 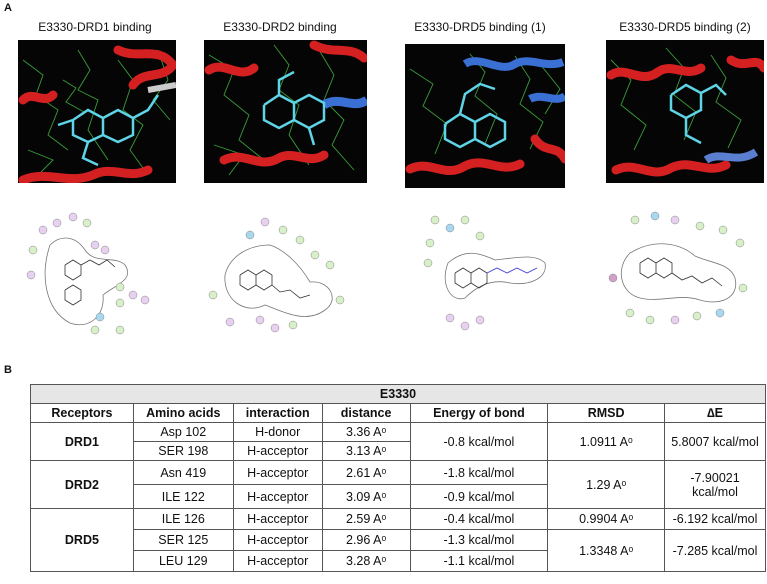 What do you see at coordinates (366, 519) in the screenshot?
I see `distance-cell: 2.59 Aᵒ` at bounding box center [366, 519].